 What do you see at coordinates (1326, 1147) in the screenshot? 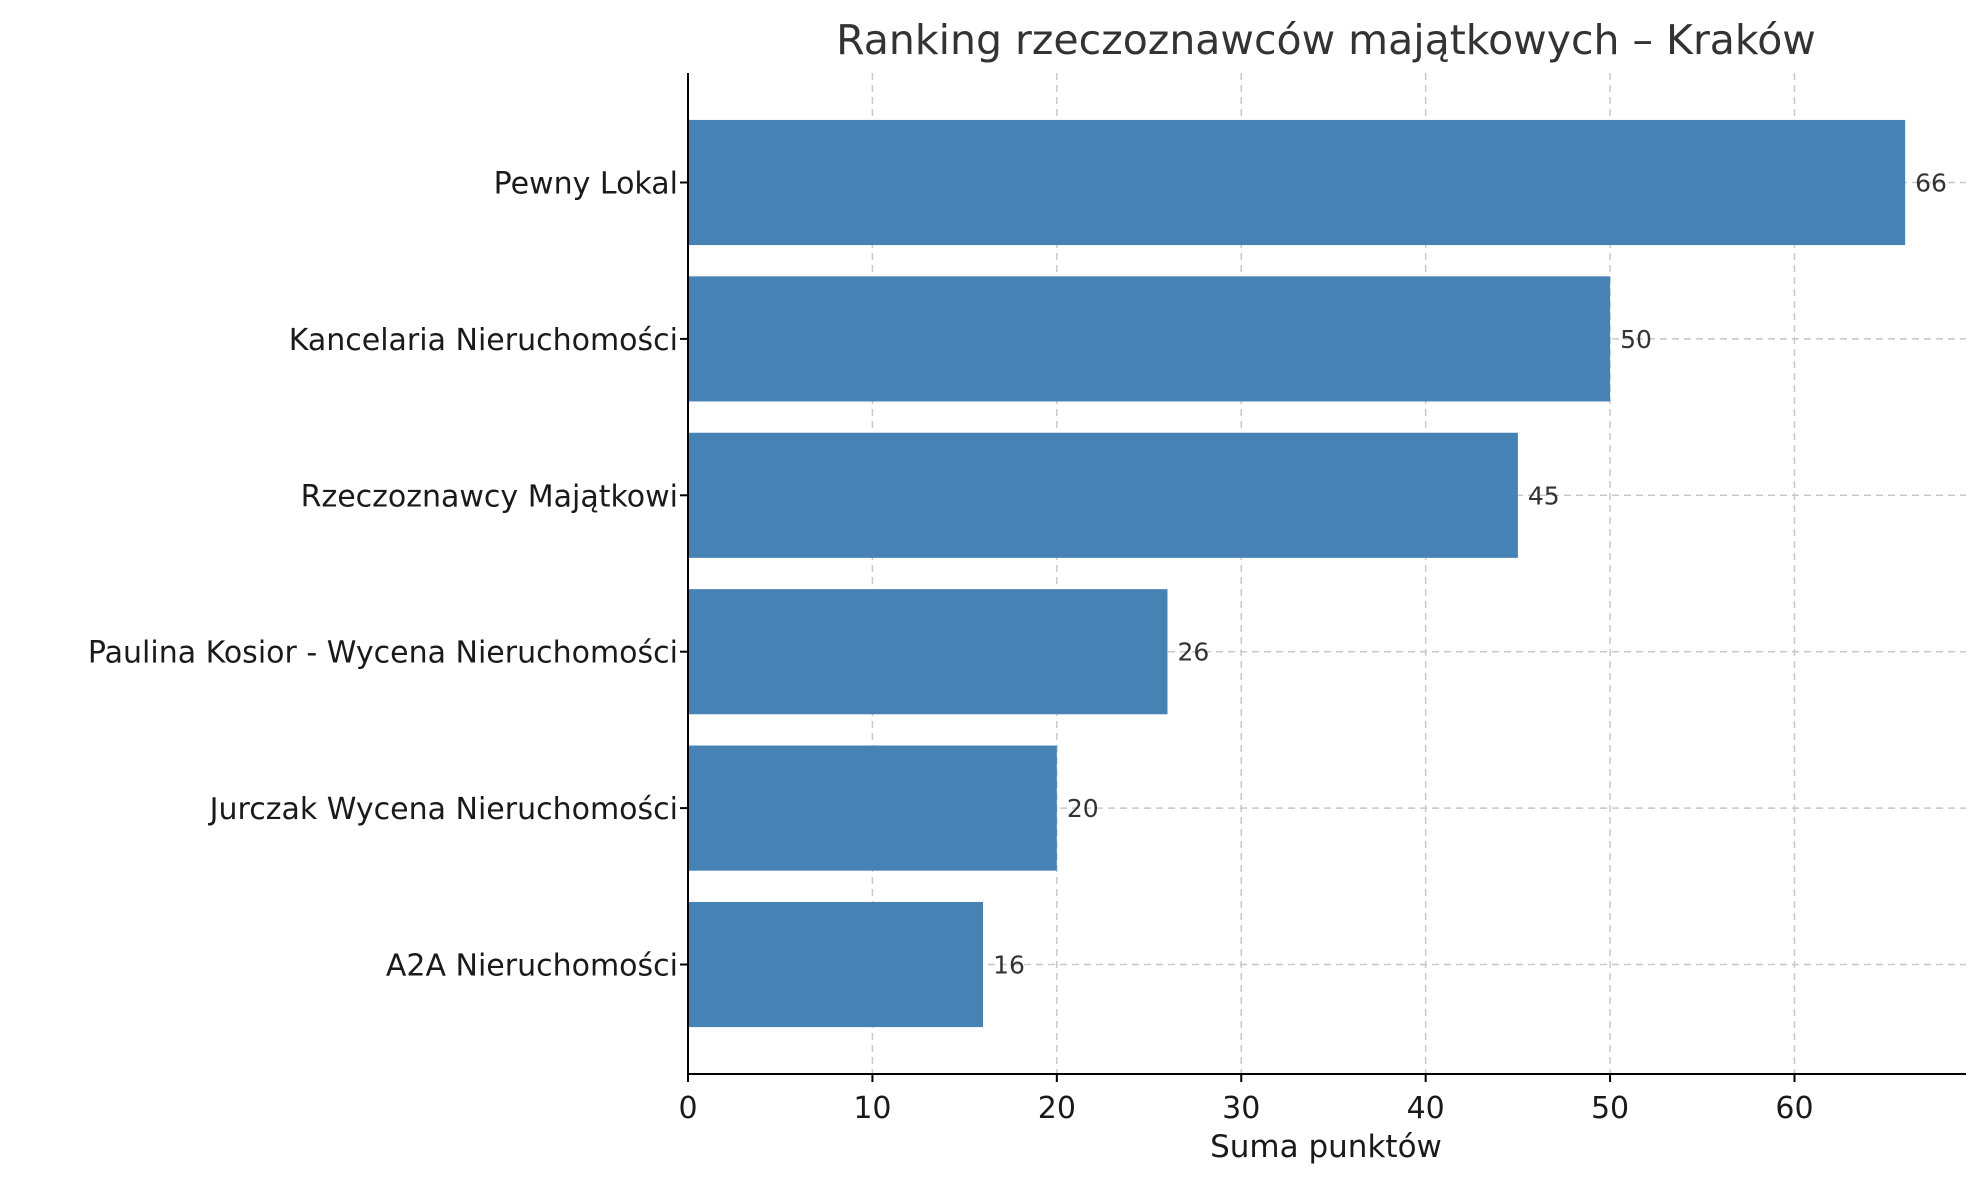
I see `x-axis-label: Suma punktów` at bounding box center [1326, 1147].